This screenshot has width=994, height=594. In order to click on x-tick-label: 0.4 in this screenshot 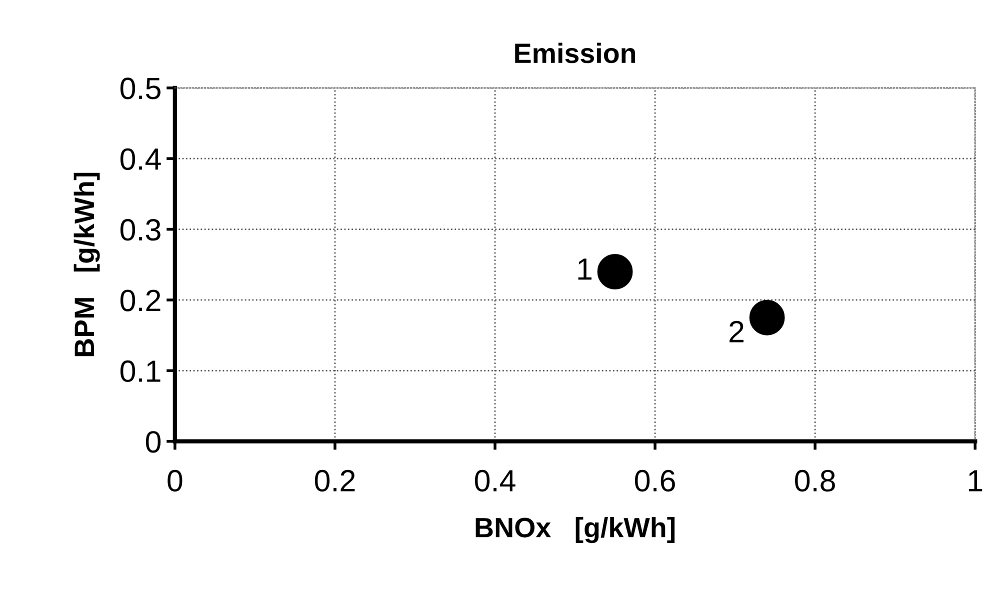, I will do `click(495, 481)`.